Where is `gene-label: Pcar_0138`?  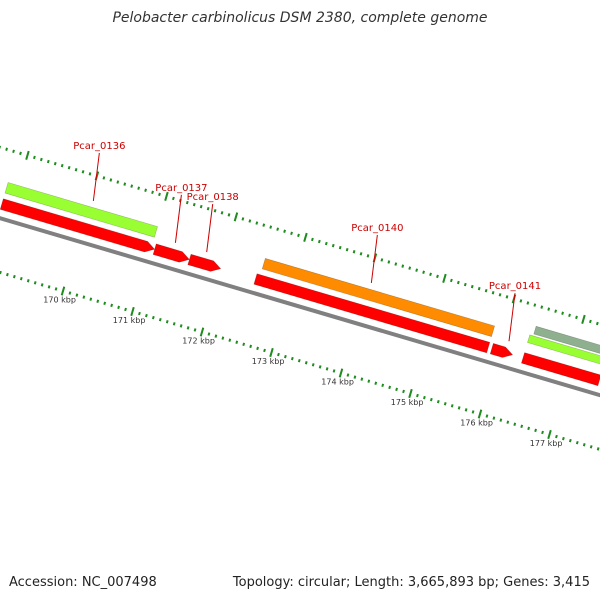 gene-label: Pcar_0138 is located at coordinates (213, 197).